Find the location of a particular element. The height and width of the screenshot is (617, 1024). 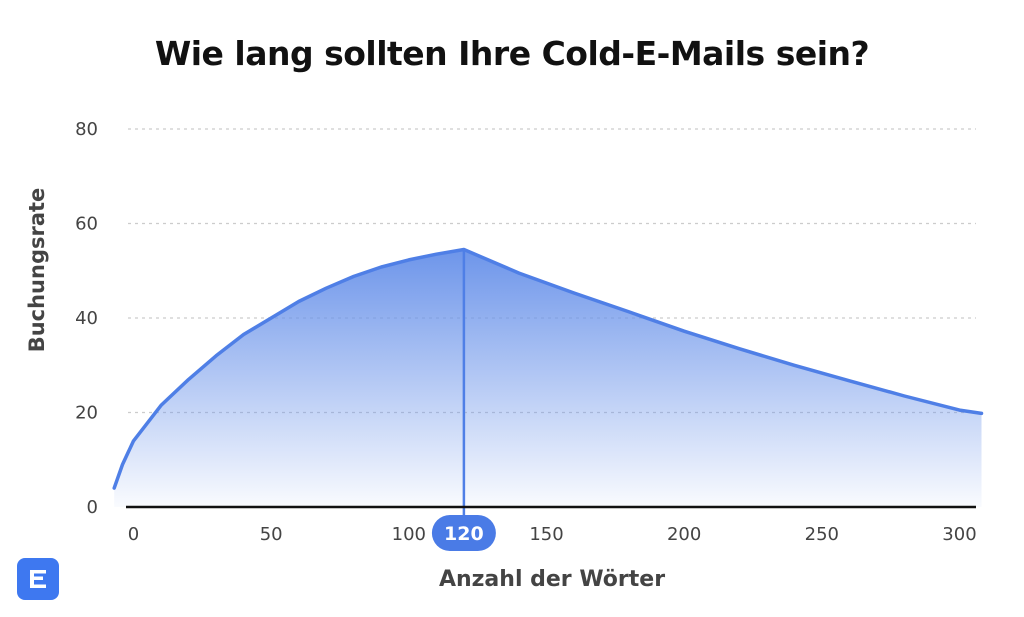

y-tick-labels: 0 20 40 60 80 is located at coordinates (86, 318).